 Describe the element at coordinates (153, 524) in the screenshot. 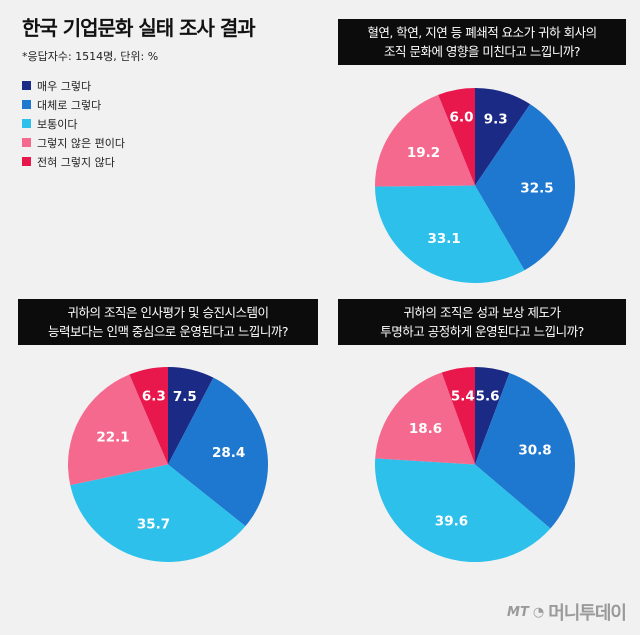

I see `slice-value-label: 35.7` at that location.